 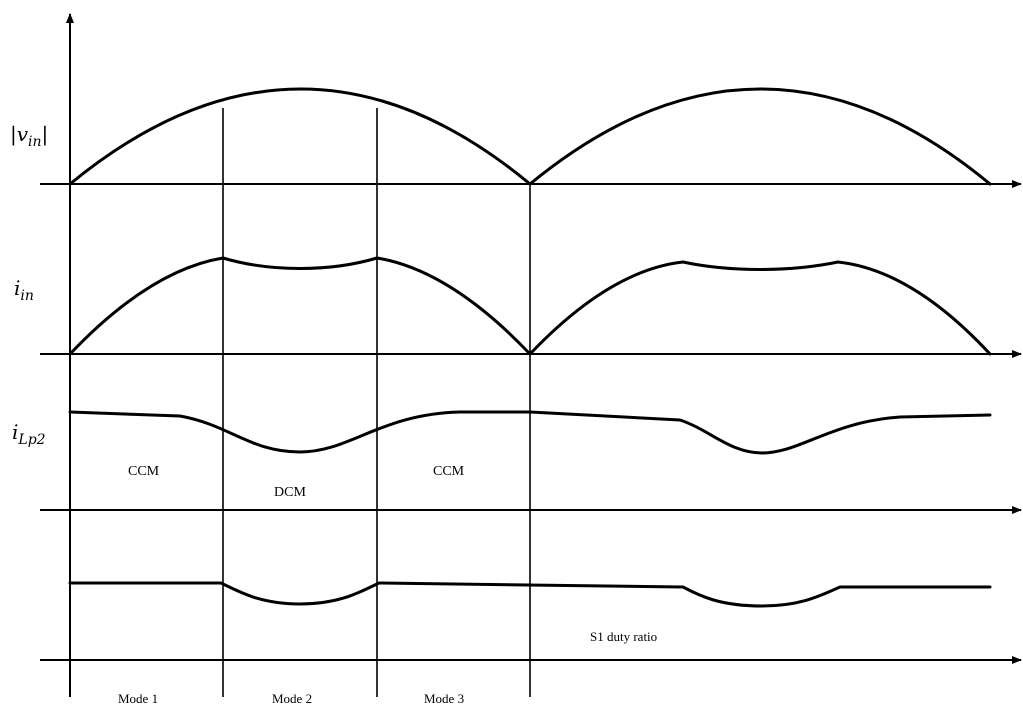 What do you see at coordinates (144, 471) in the screenshot?
I see `ccm-label-1: CCM` at bounding box center [144, 471].